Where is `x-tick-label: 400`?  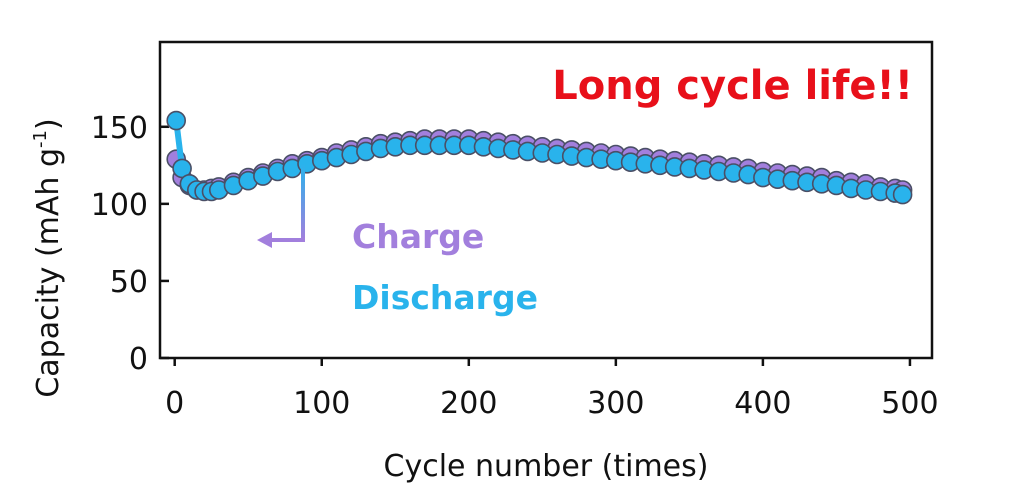
x-tick-label: 400 is located at coordinates (762, 403).